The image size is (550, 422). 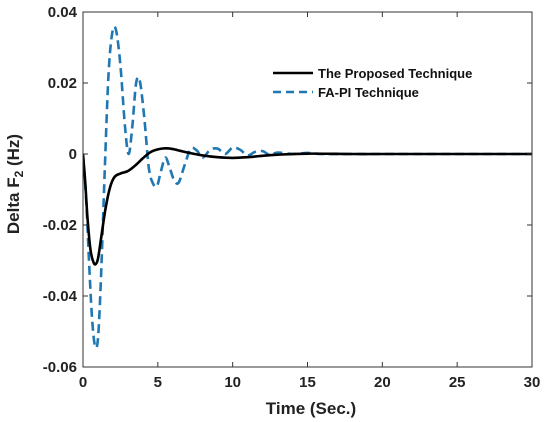 I want to click on x-tick-label: 20, so click(x=382, y=382).